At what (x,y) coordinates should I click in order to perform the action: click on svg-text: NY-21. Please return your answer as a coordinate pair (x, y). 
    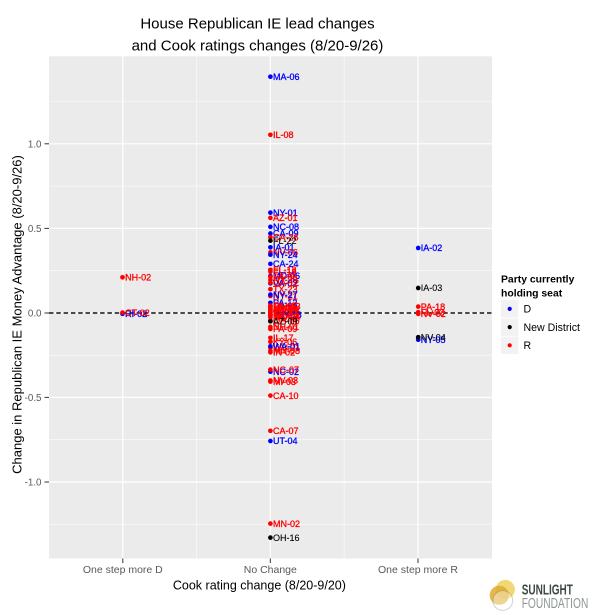
    Looking at the image, I should click on (285, 296).